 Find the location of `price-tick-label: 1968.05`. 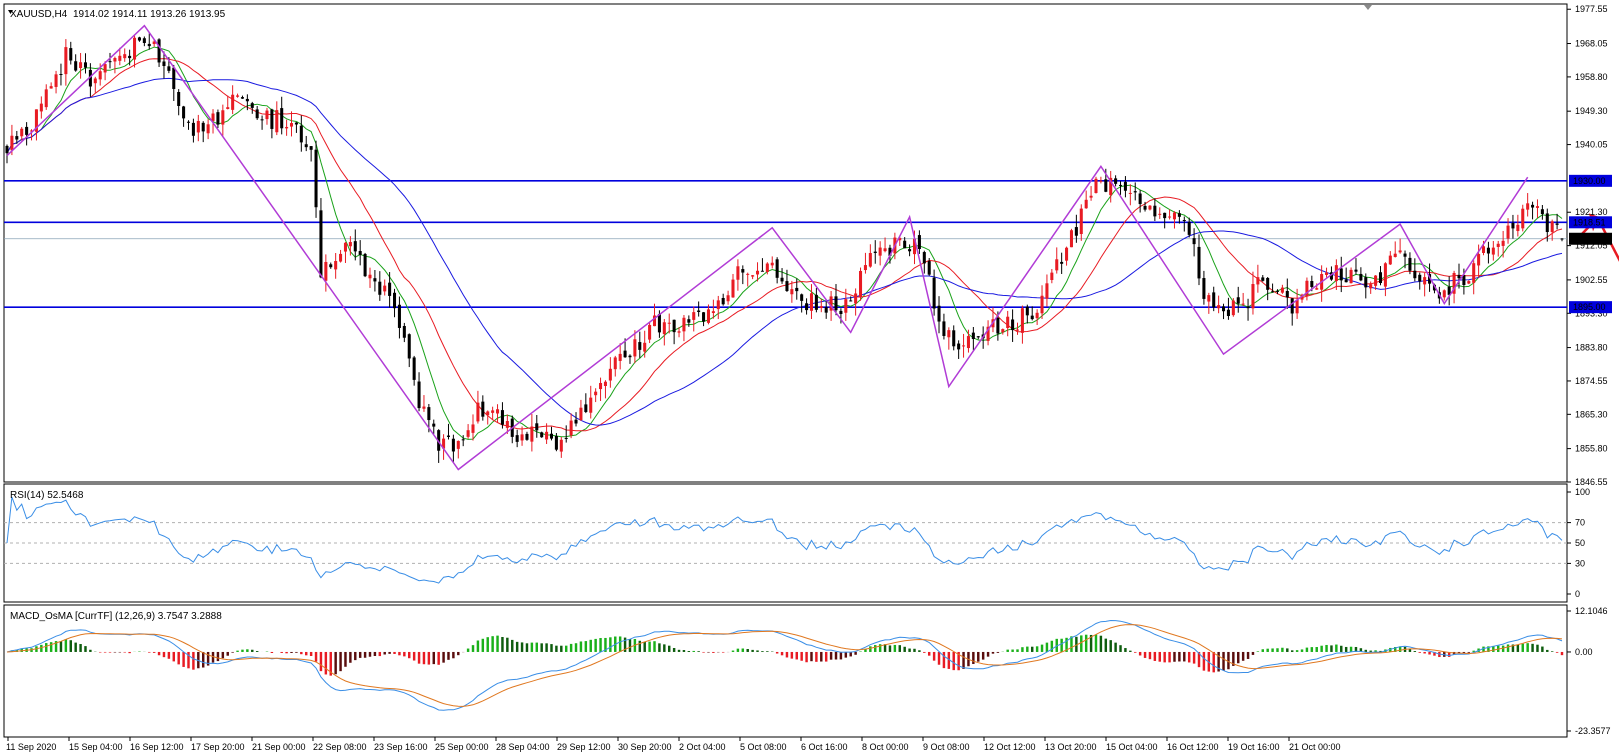

price-tick-label: 1968.05 is located at coordinates (1591, 44).